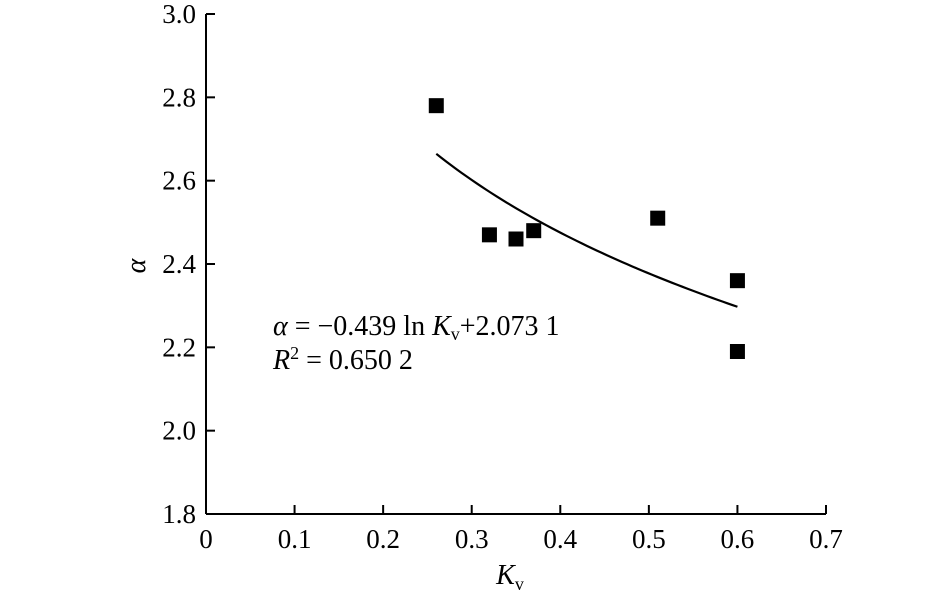 The image size is (945, 603). I want to click on y-ticks: 1.8 2.0 2.2 2.4 2.6 2.8 3.0, so click(188, 264).